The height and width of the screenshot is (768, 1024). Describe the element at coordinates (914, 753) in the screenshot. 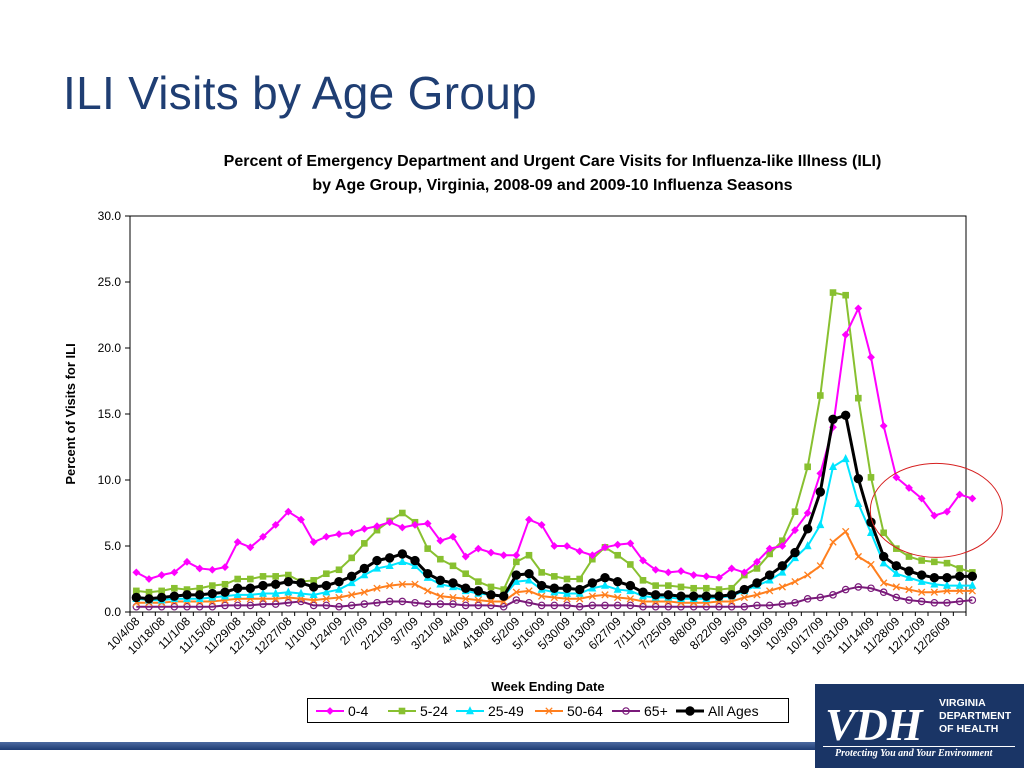

I see `vdh-logo-tagline: Protecting You and Your Environment` at that location.